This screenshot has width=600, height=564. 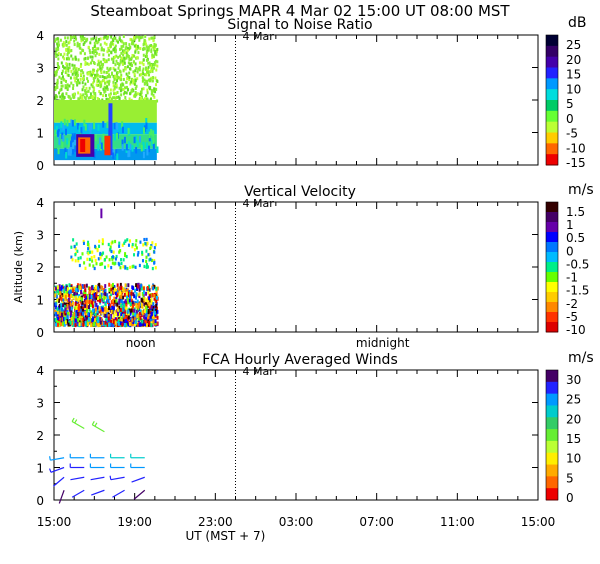 What do you see at coordinates (573, 45) in the screenshot?
I see `colorbar-tick-label: 25` at bounding box center [573, 45].